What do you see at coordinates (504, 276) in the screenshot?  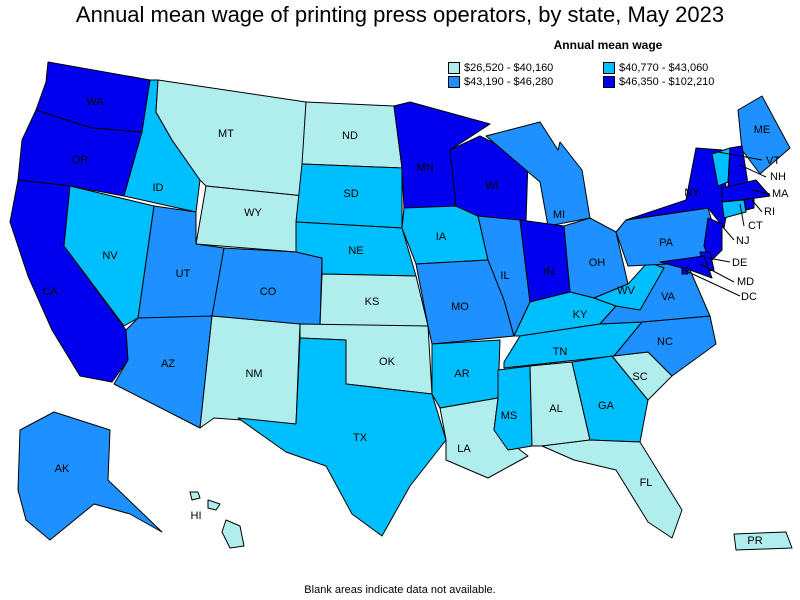 I see `state-label-il: IL` at bounding box center [504, 276].